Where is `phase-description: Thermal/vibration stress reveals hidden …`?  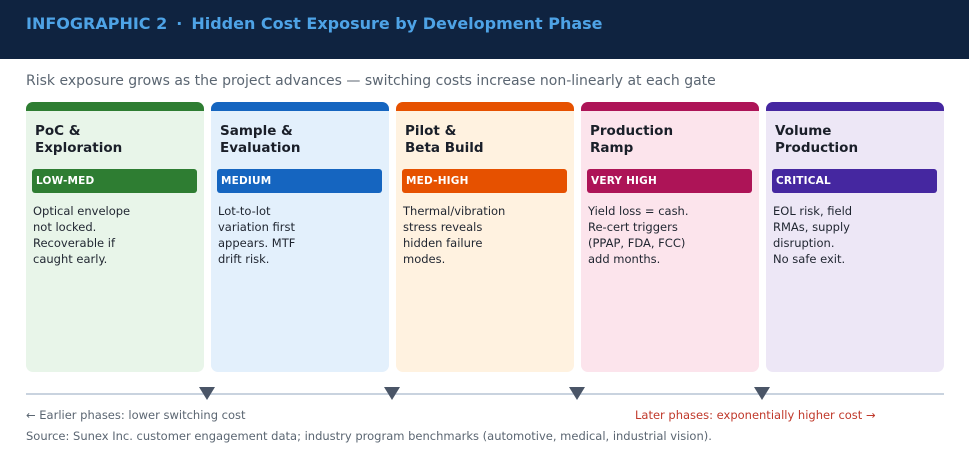
phase-description: Thermal/vibration stress reveals hidden … is located at coordinates (454, 235).